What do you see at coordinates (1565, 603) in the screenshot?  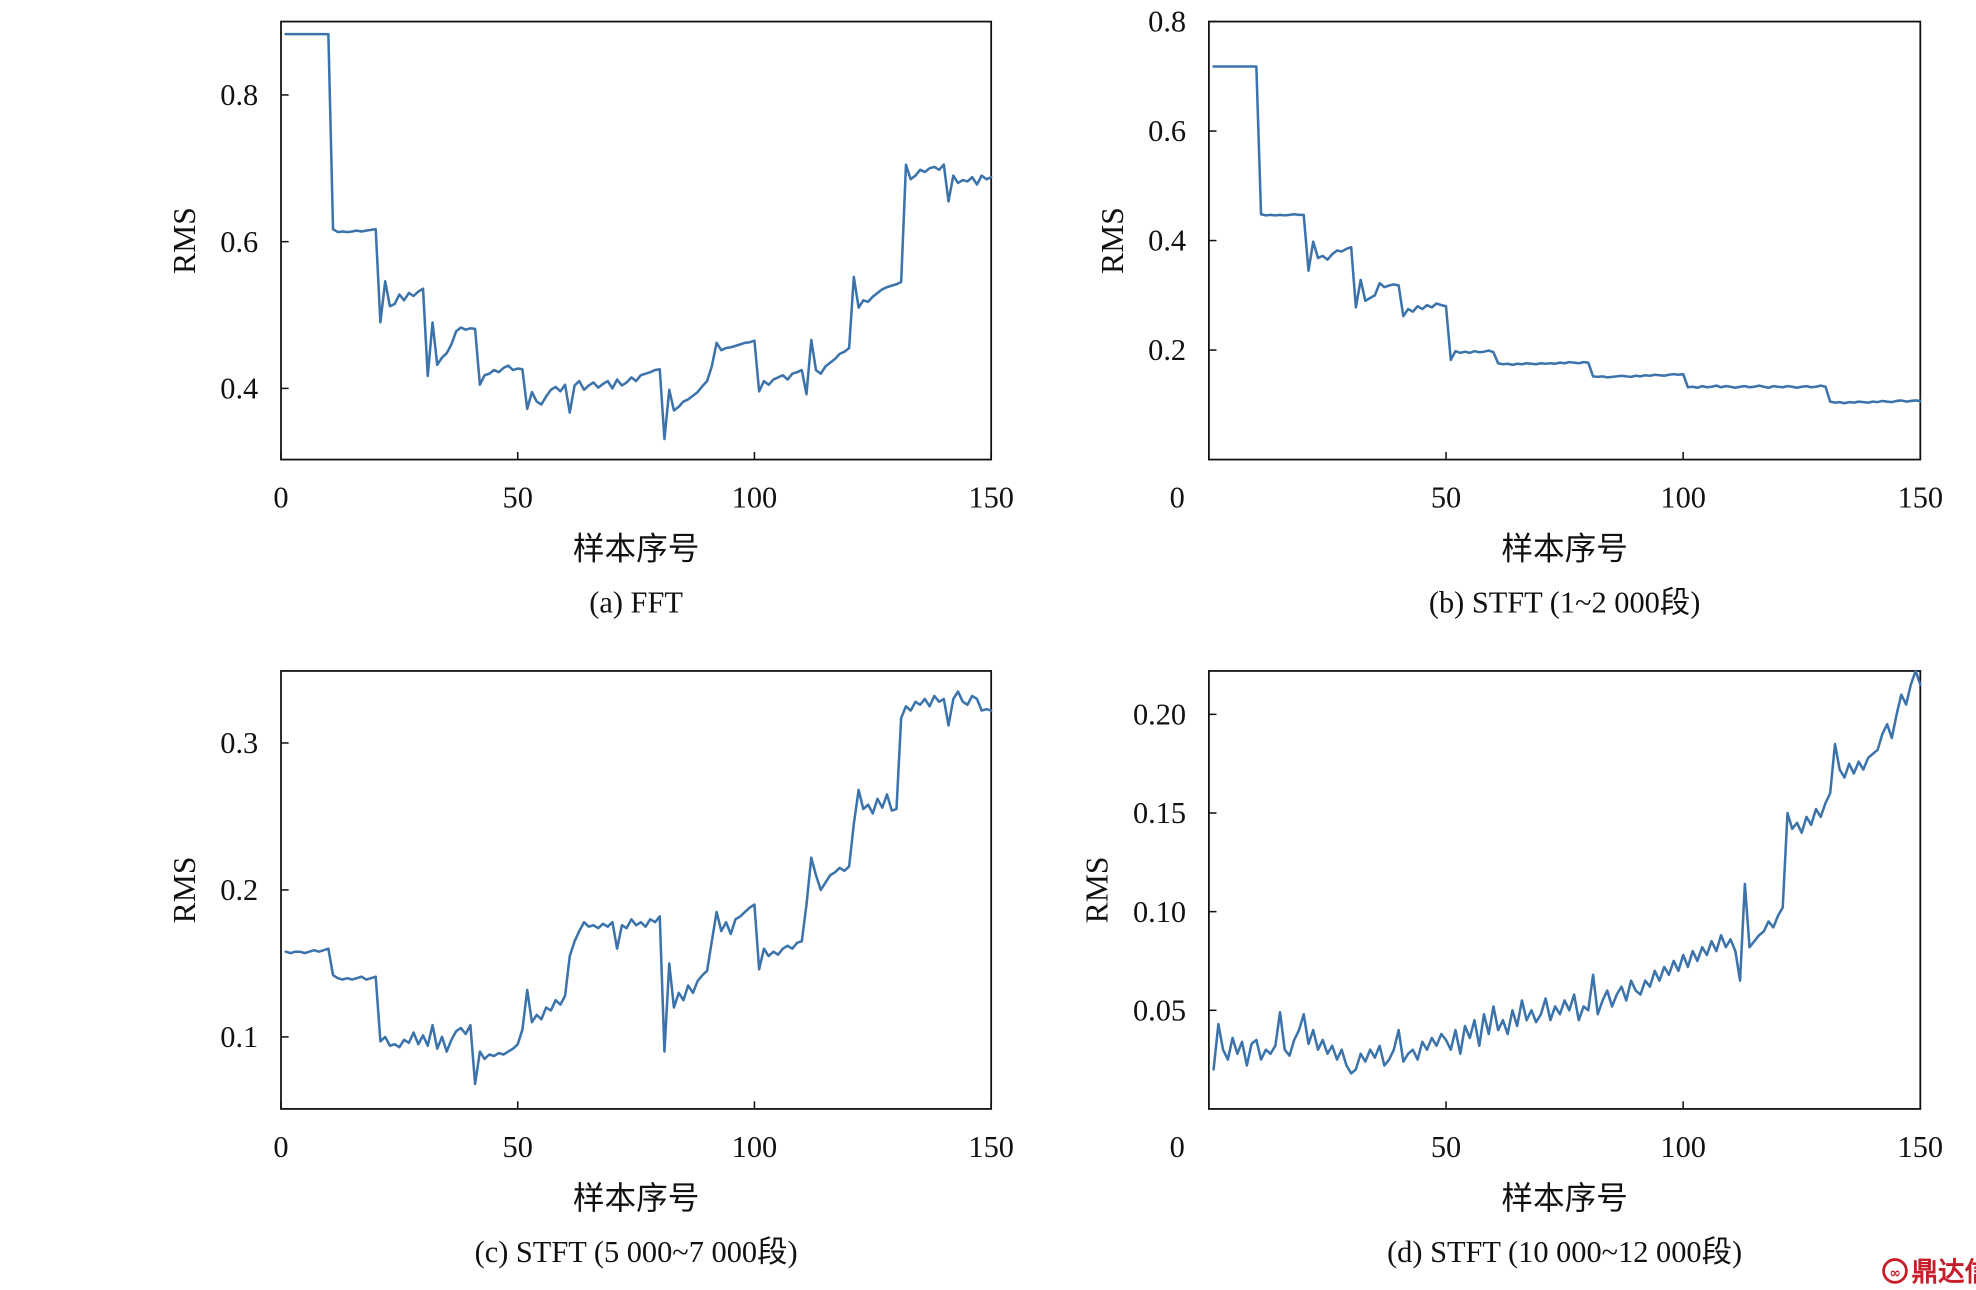 I see `chart-caption: (b) STFT (1~2 000段)` at bounding box center [1565, 603].